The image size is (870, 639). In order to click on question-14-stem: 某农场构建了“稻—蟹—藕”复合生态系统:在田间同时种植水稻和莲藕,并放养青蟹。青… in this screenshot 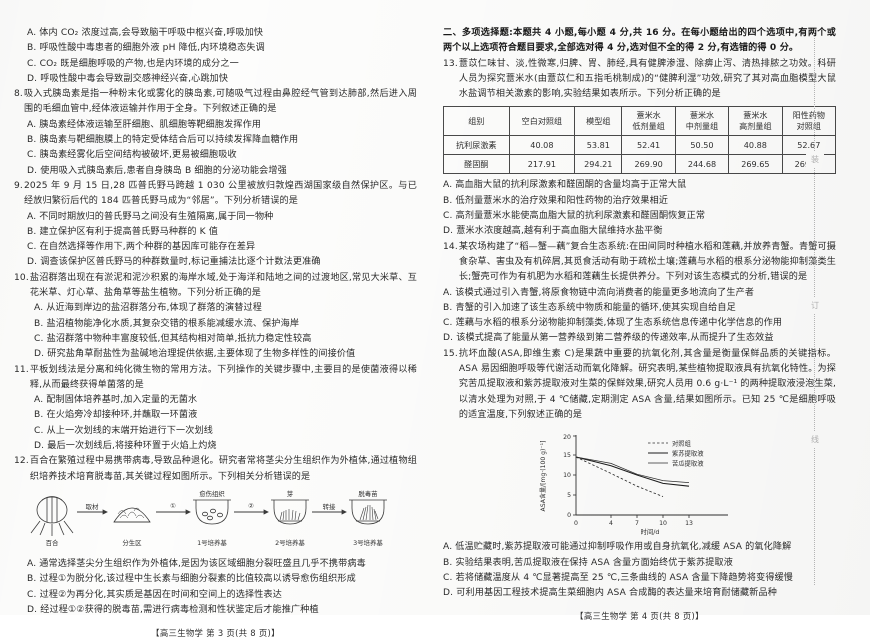, I will do `click(647, 262)`.